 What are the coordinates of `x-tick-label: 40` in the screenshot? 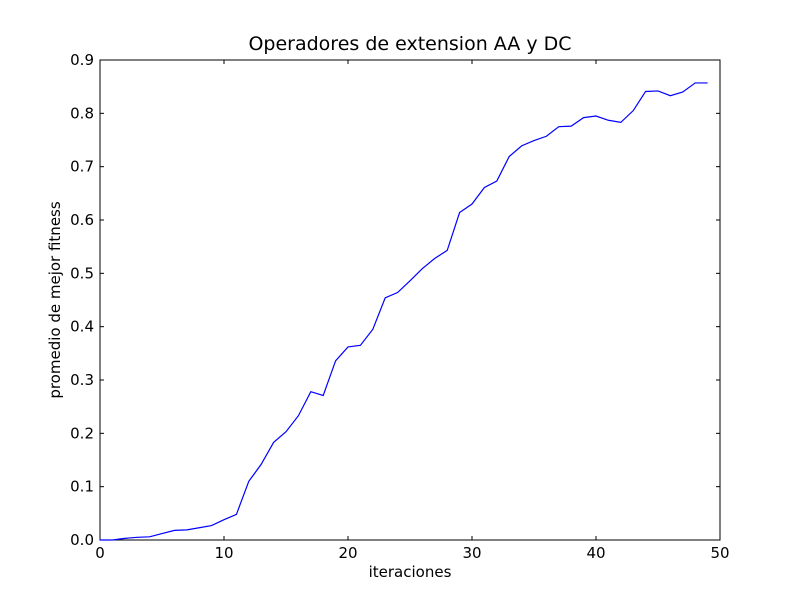 It's located at (595, 553).